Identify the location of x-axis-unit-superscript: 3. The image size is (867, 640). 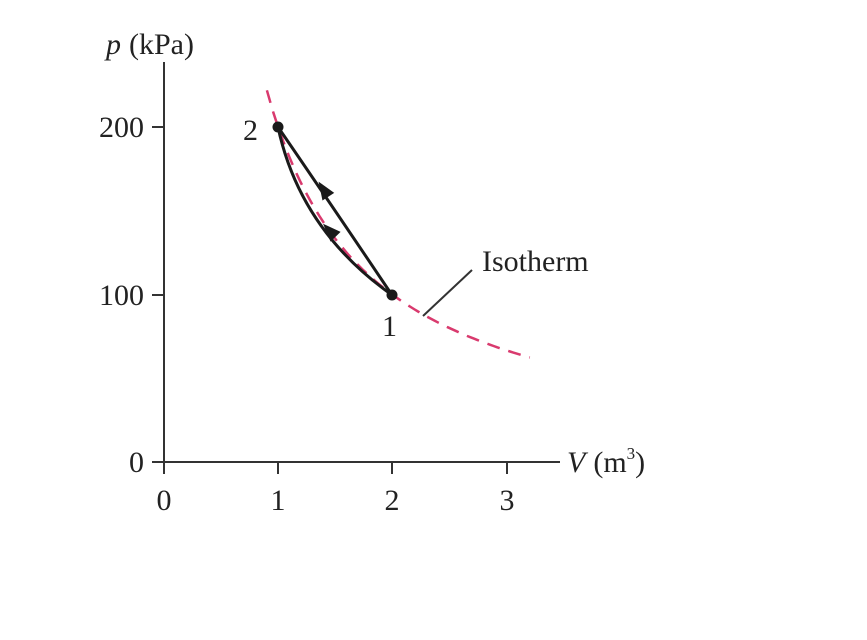
(631, 453).